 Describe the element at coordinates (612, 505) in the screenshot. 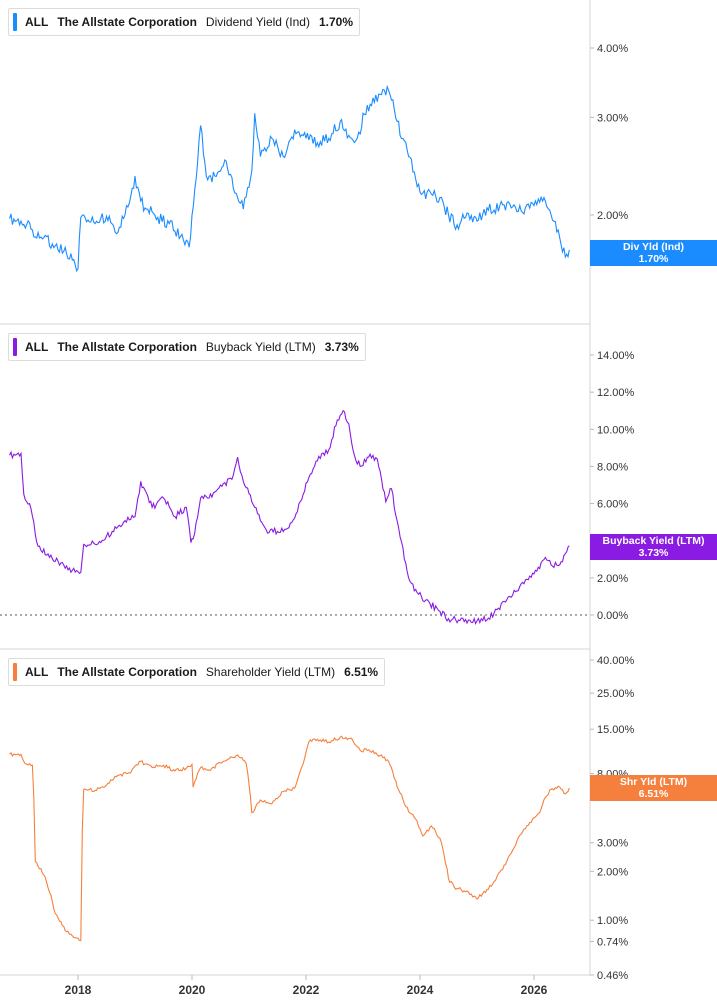

I see `y-tick-label: 6.00%` at that location.